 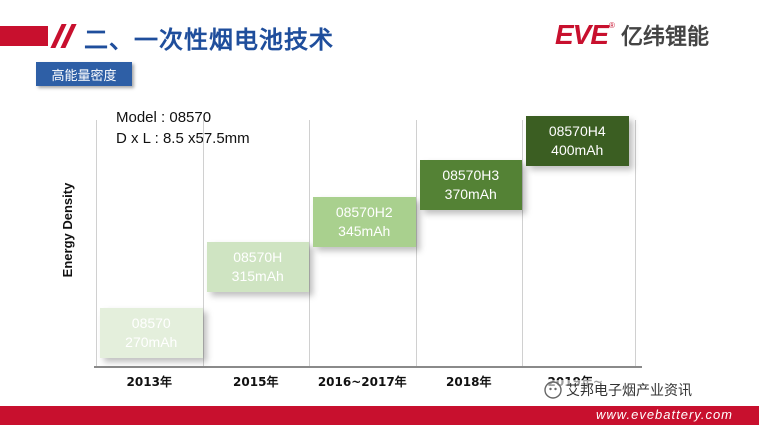 What do you see at coordinates (362, 382) in the screenshot?
I see `x-tick-label: 2016~2017年` at bounding box center [362, 382].